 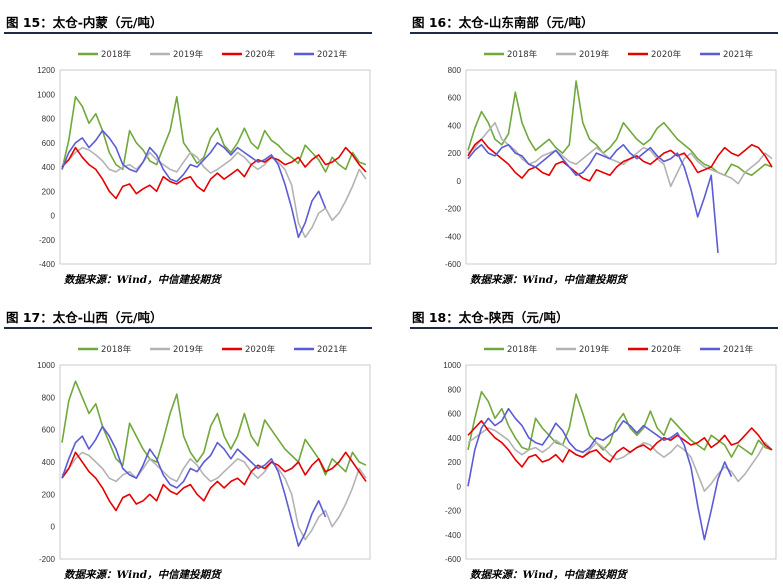 What do you see at coordinates (490, 317) in the screenshot?
I see `chart-title: 图 18：太仓-陕西（元/吨）` at bounding box center [490, 317].